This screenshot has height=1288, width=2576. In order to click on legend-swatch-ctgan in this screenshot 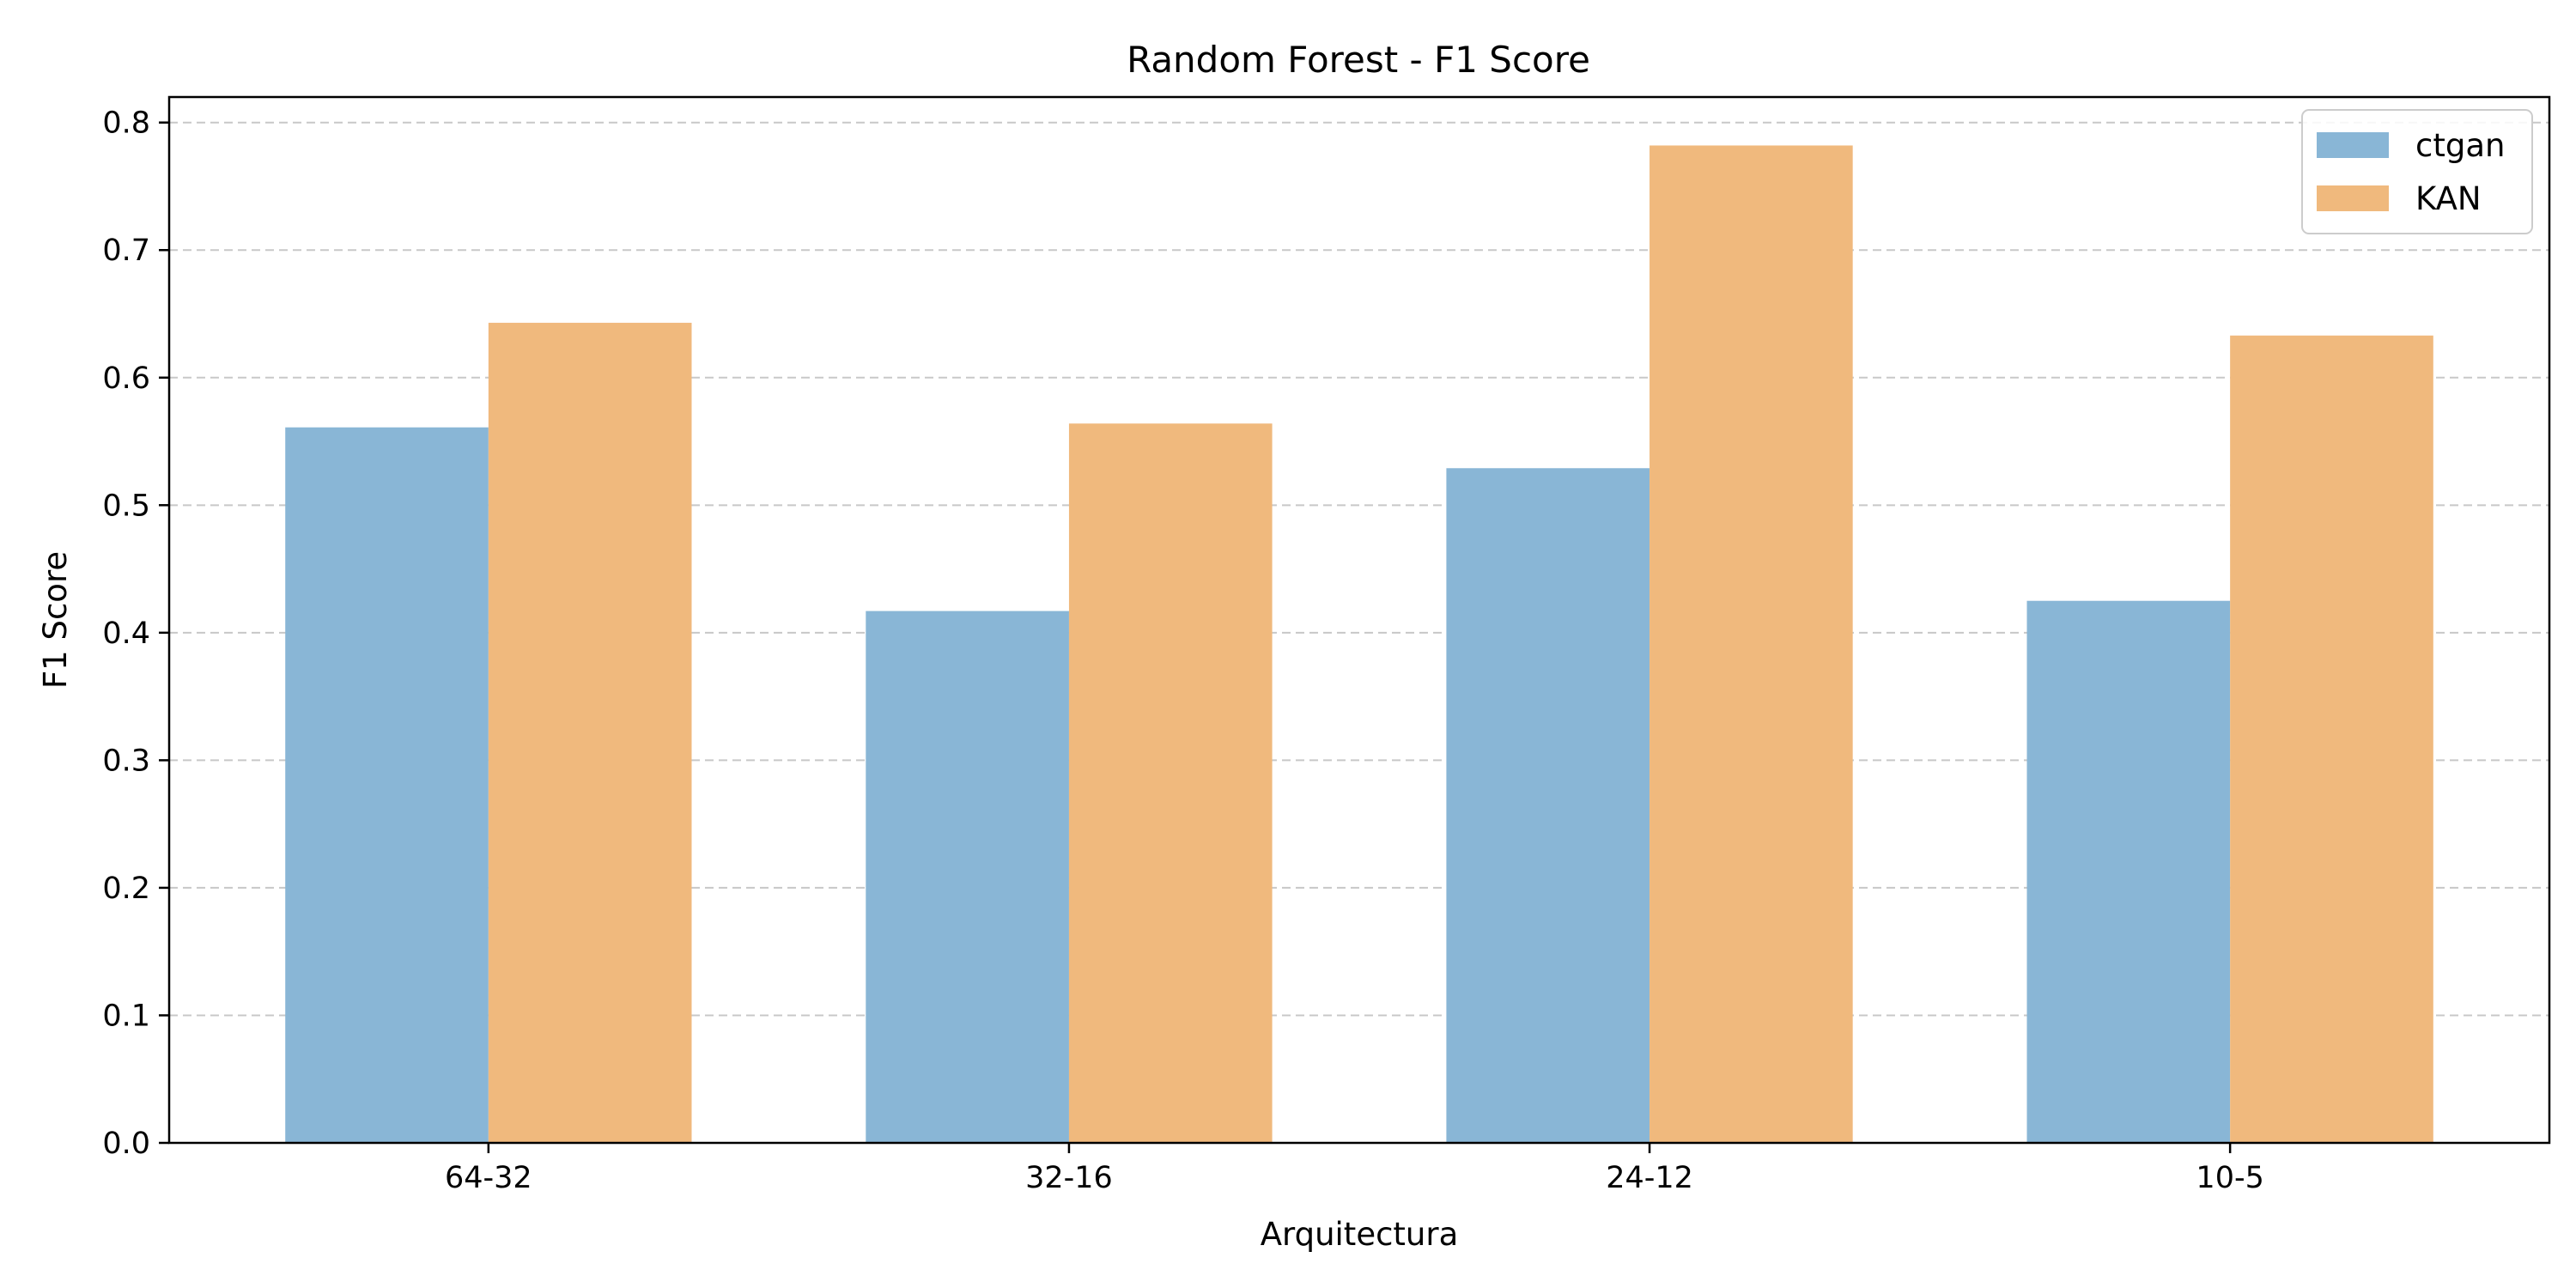, I will do `click(2353, 145)`.